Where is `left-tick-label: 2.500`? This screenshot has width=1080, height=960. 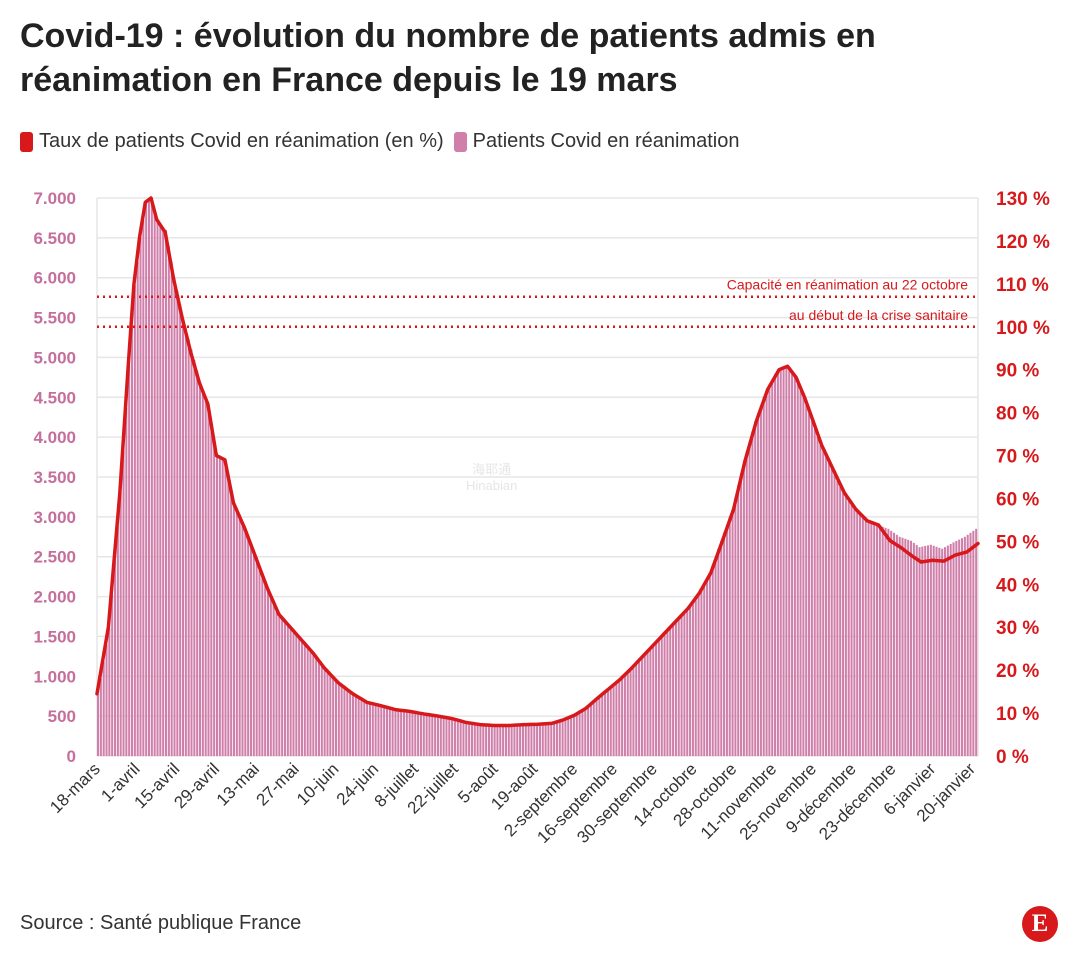
left-tick-label: 2.500 is located at coordinates (54, 557).